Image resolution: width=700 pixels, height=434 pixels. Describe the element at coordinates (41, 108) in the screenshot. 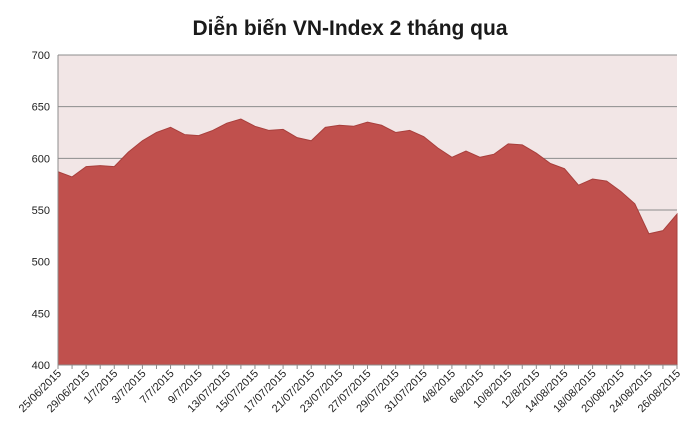

I see `y-tick-label: 650` at that location.